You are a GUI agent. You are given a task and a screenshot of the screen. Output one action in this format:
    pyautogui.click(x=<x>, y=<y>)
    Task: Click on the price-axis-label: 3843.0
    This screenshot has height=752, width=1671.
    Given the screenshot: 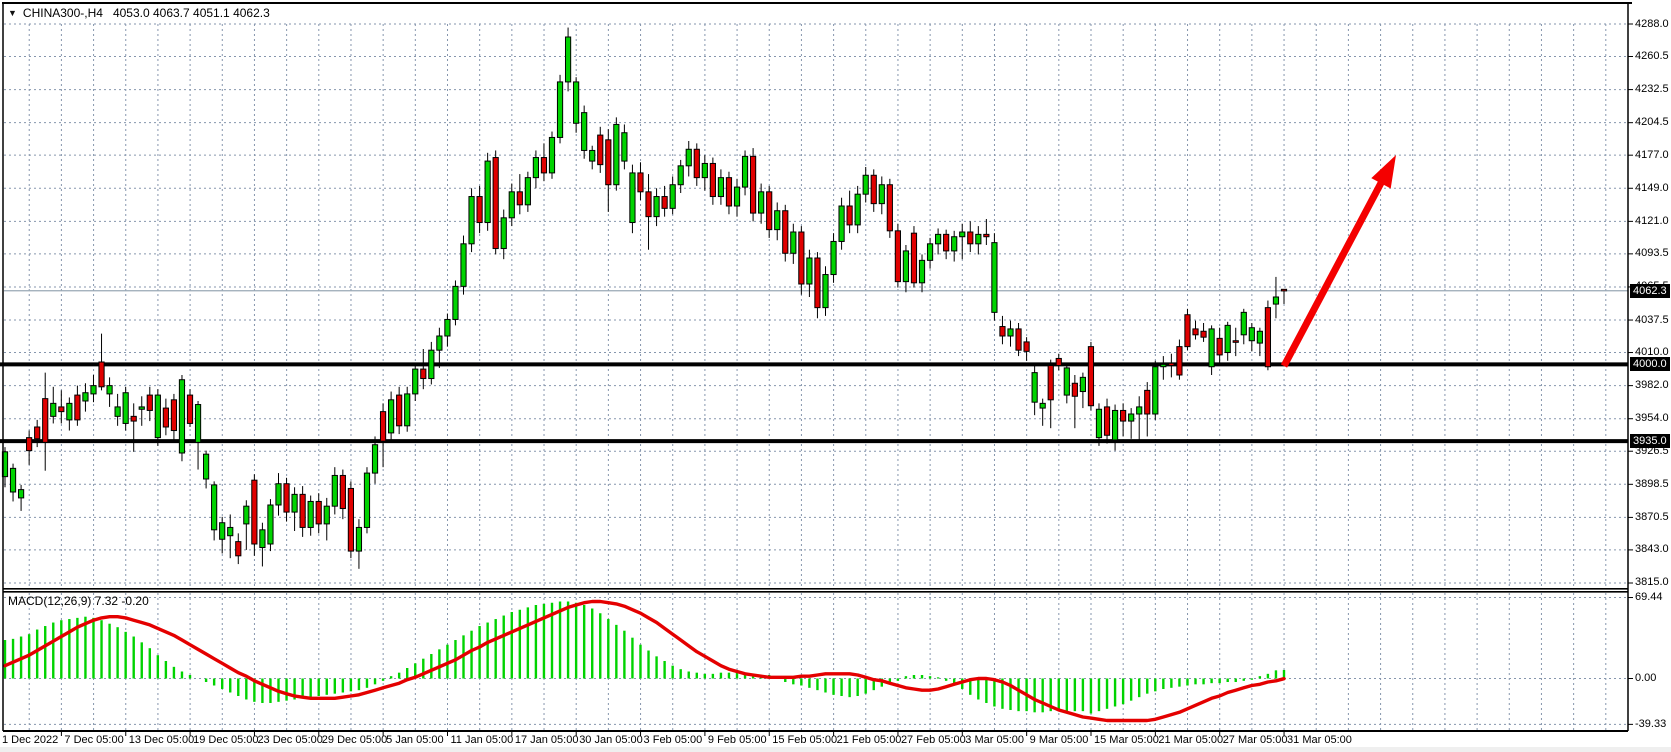 What is the action you would take?
    pyautogui.click(x=1652, y=549)
    